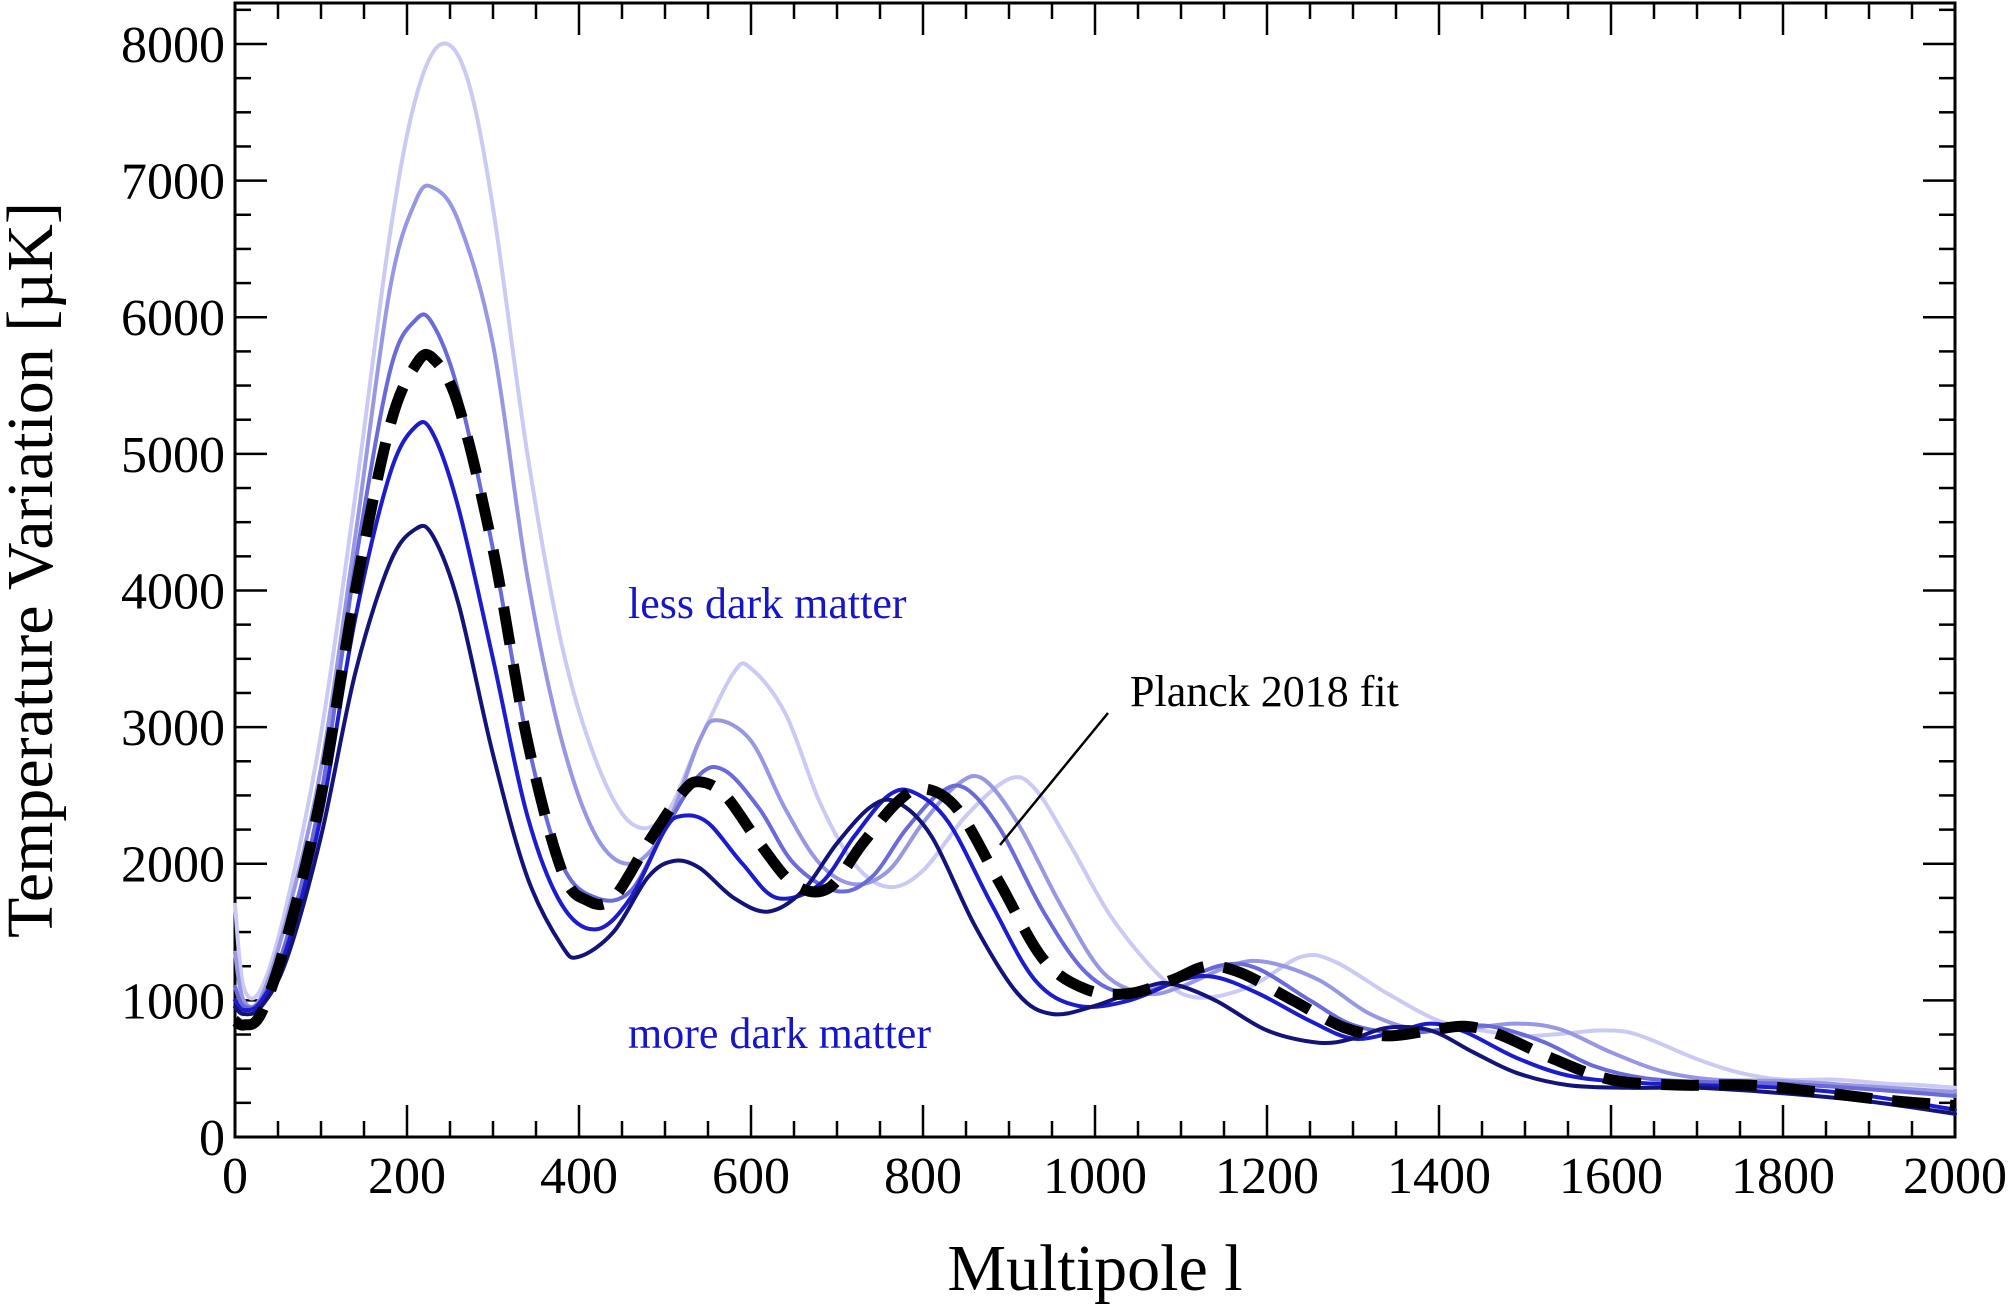  I want to click on y-tick-label: 8000, so click(173, 45).